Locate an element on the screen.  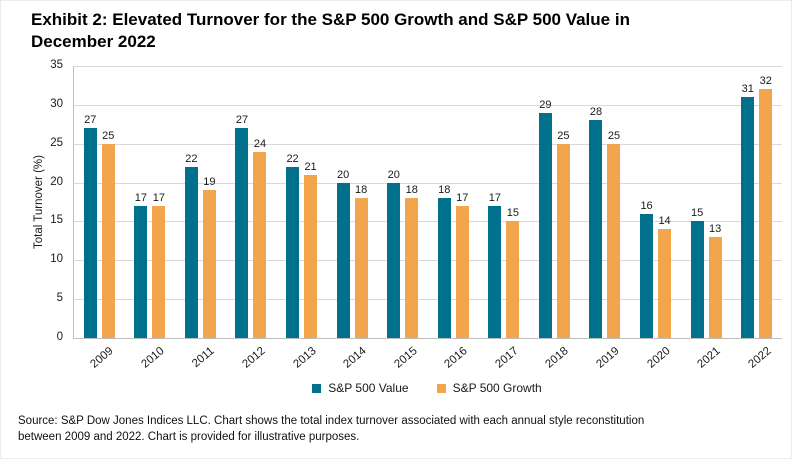
legend: S&P 500 Value S&P 500 Growth is located at coordinates (427, 388).